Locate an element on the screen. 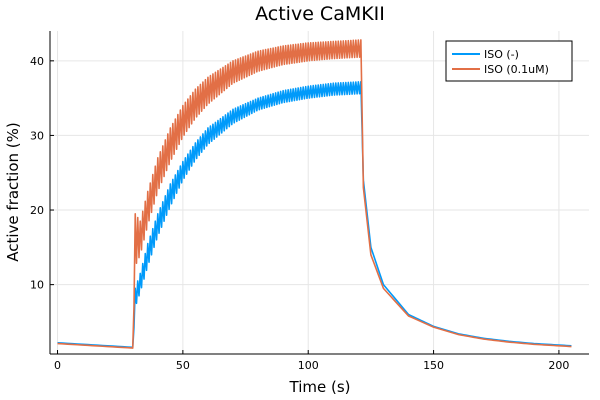 This screenshot has height=400, width=600. x-tick-label: 0 is located at coordinates (57, 365).